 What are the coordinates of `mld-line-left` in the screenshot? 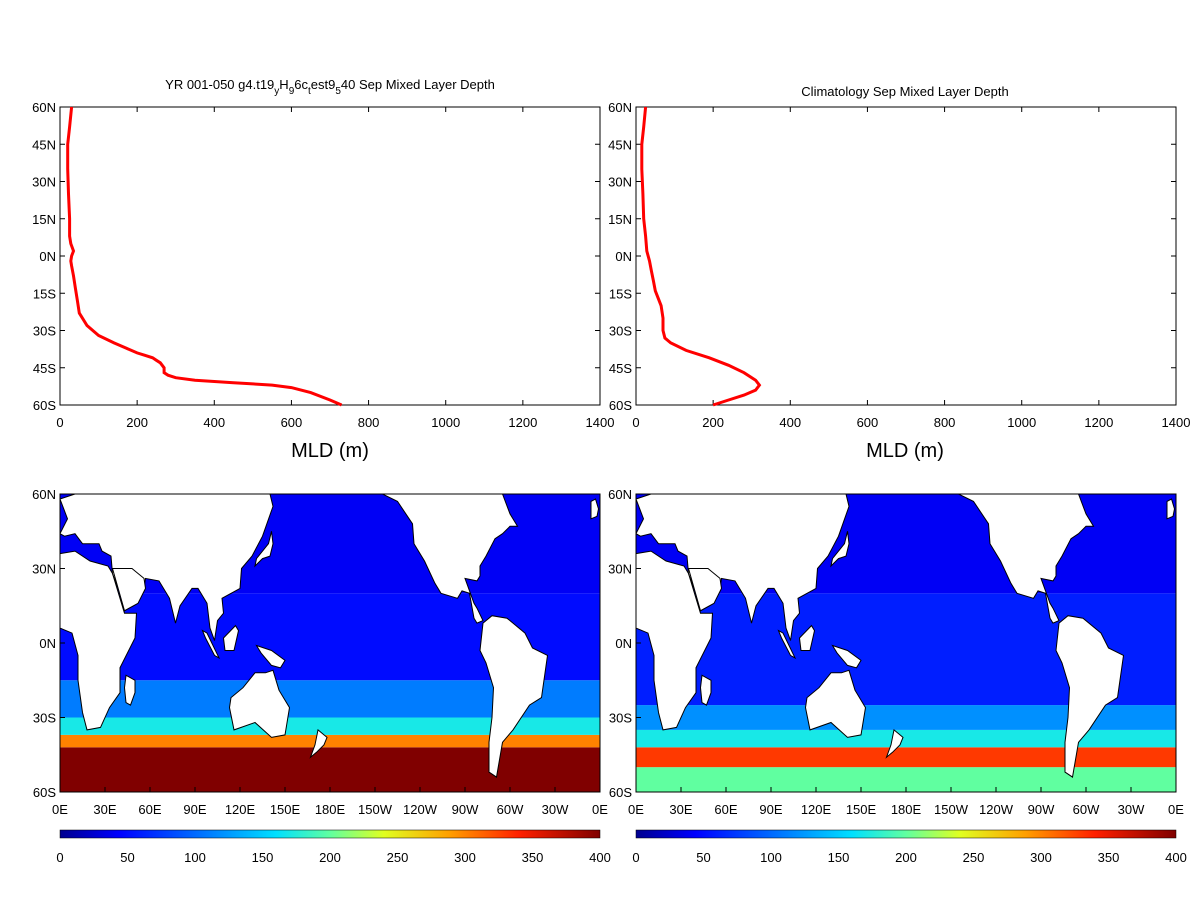 It's located at (204, 256).